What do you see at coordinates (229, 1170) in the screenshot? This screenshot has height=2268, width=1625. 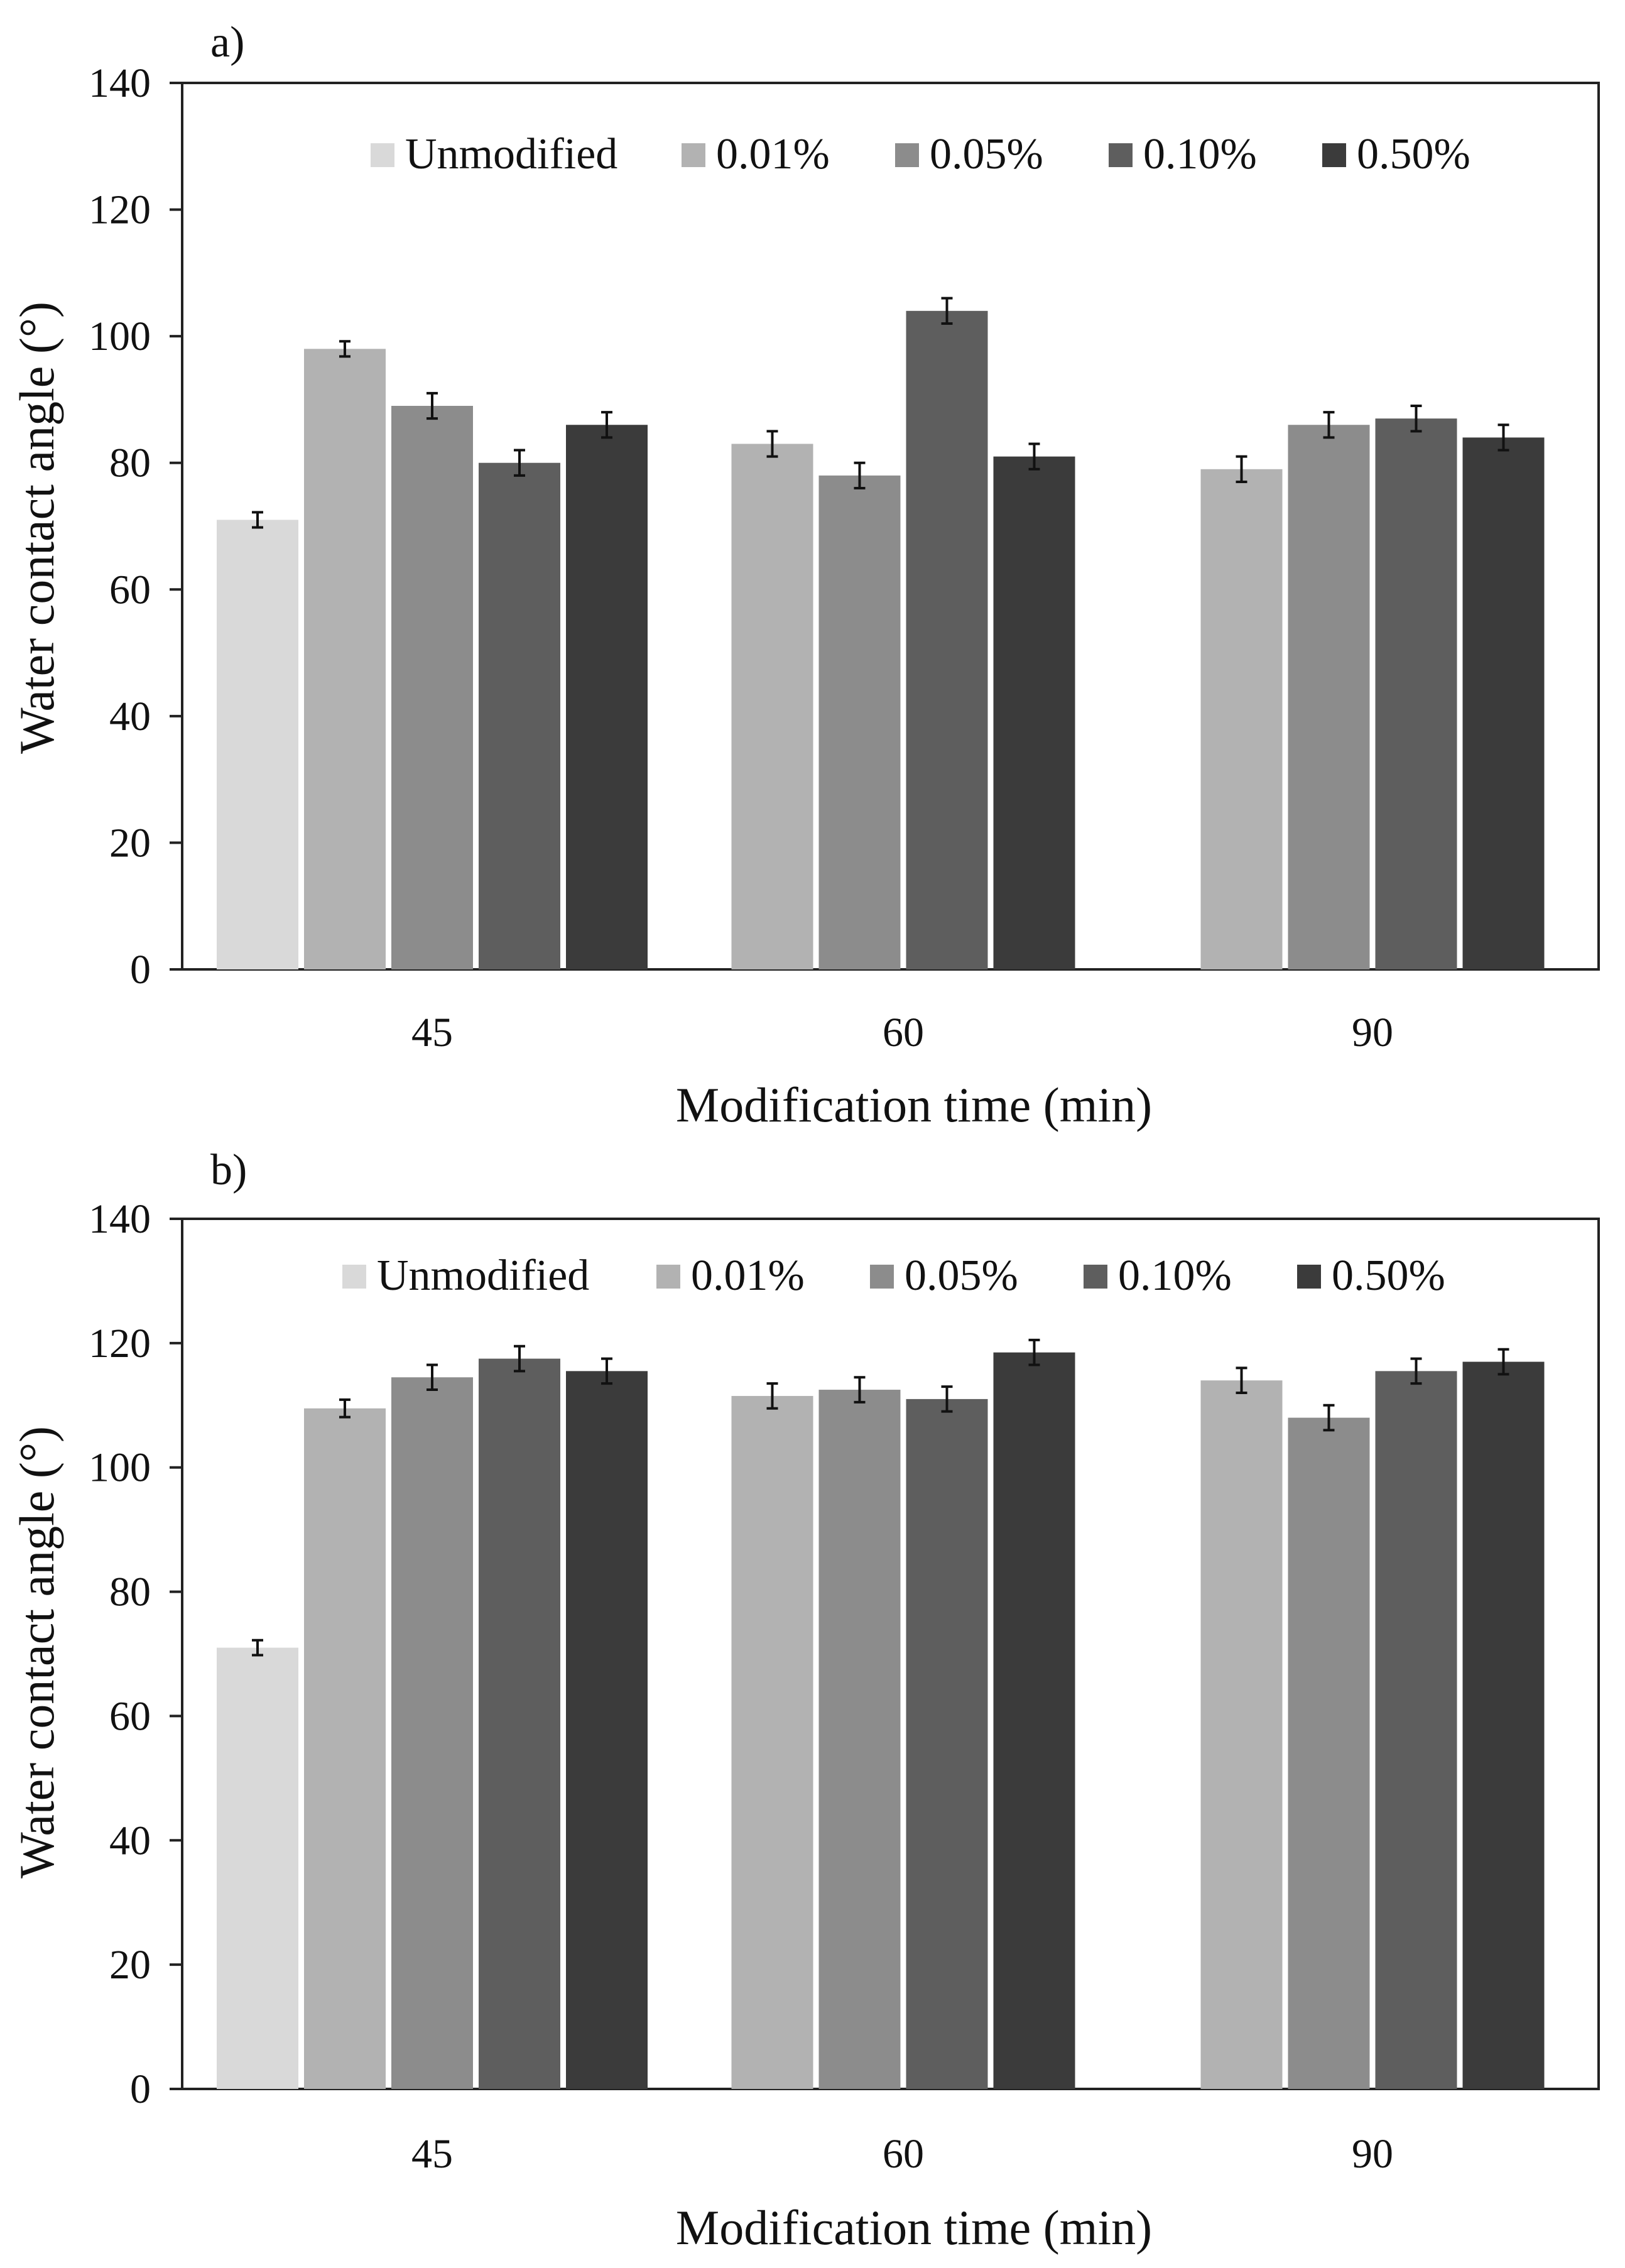 I see `panel-label: b)` at bounding box center [229, 1170].